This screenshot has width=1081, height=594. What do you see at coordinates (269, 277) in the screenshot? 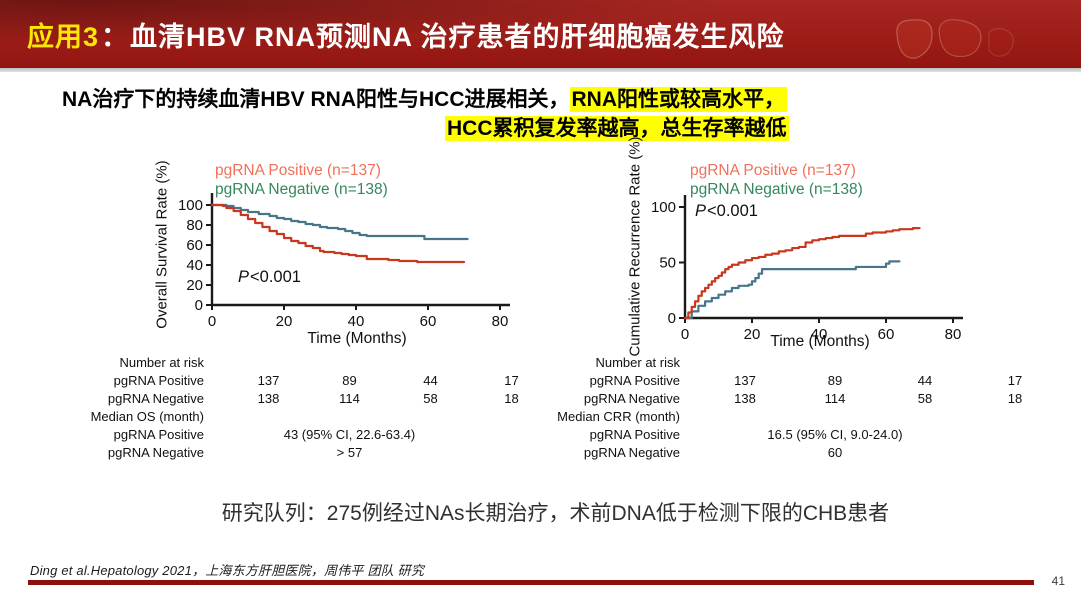
I see `os-p-value: P<0.001` at bounding box center [269, 277].